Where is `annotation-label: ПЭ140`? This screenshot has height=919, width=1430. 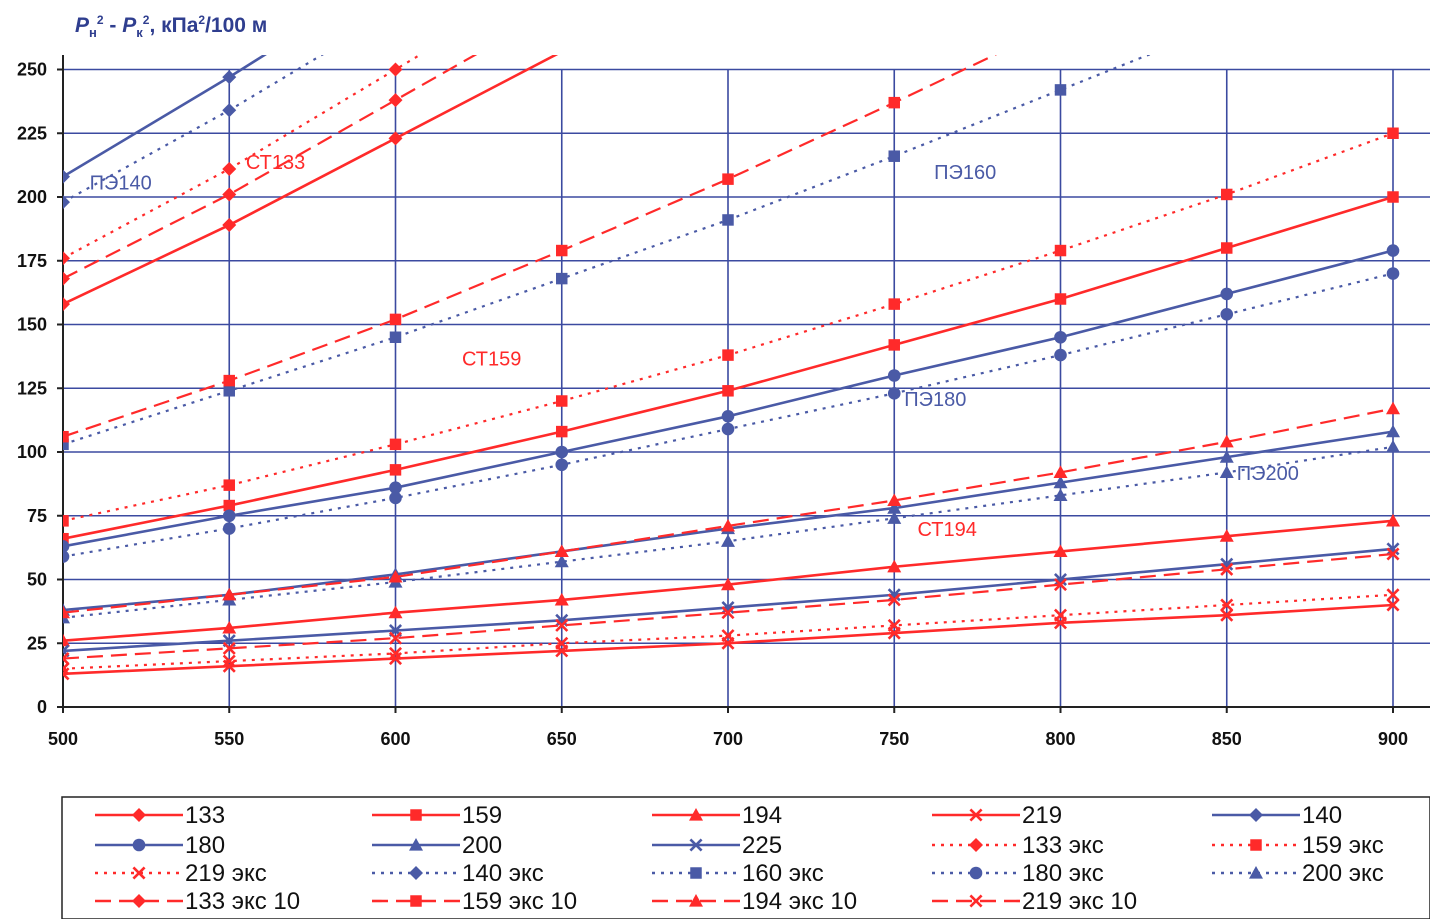 annotation-label: ПЭ140 is located at coordinates (121, 183).